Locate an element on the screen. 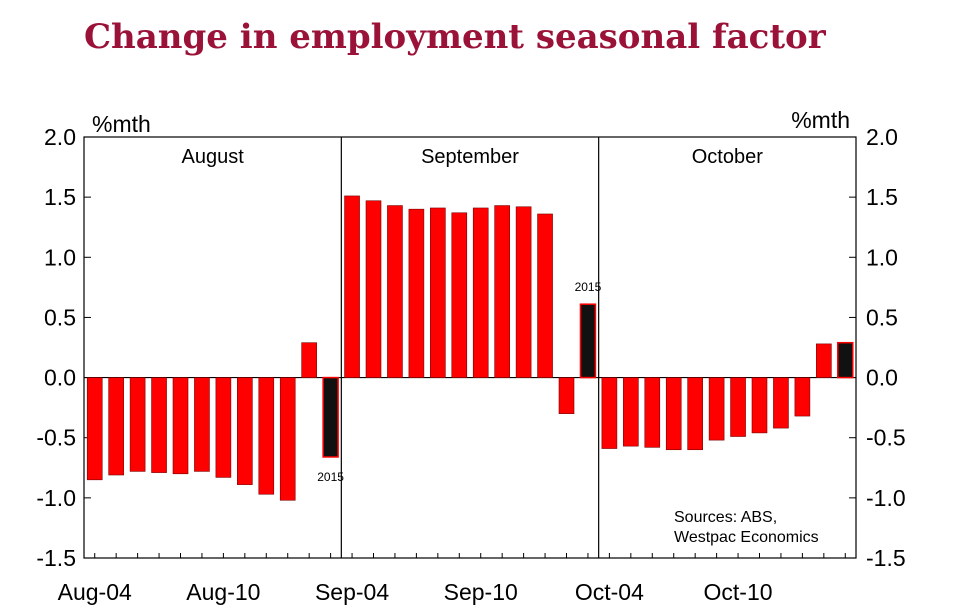 The width and height of the screenshot is (962, 616). y-tick-label-right: -1.5 is located at coordinates (886, 558).